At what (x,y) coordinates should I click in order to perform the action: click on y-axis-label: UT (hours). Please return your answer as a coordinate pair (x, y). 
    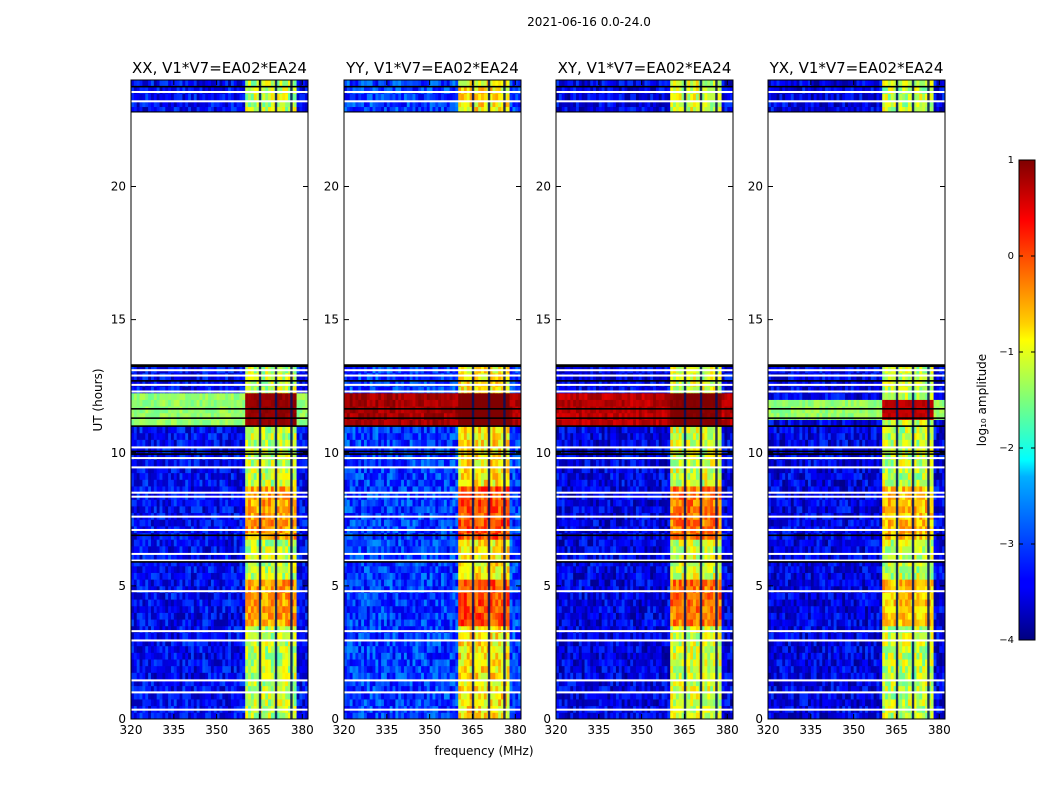
    Looking at the image, I should click on (98, 399).